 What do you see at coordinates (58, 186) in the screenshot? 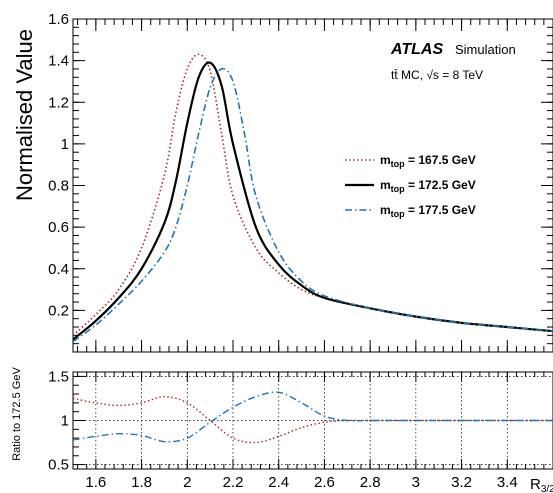
I see `main-y-tick-label: 0.8` at bounding box center [58, 186].